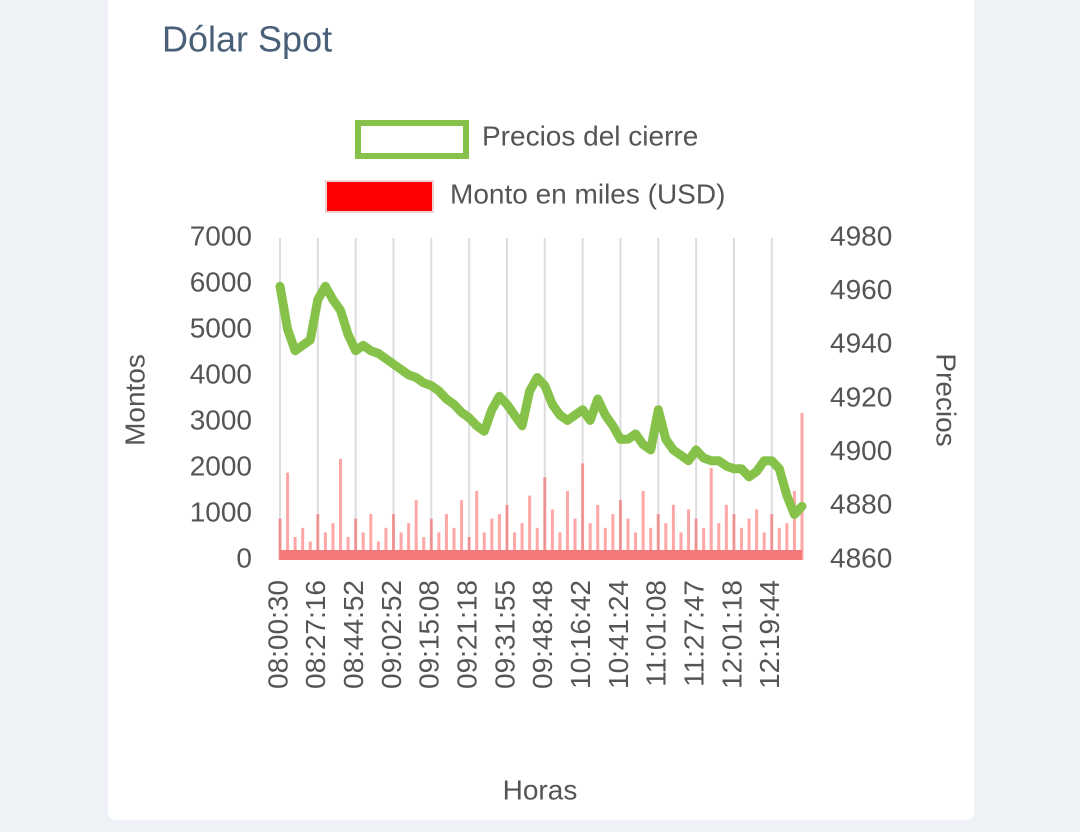 Image resolution: width=1080 pixels, height=832 pixels. Describe the element at coordinates (221, 465) in the screenshot. I see `y-tick-label: 2000` at that location.